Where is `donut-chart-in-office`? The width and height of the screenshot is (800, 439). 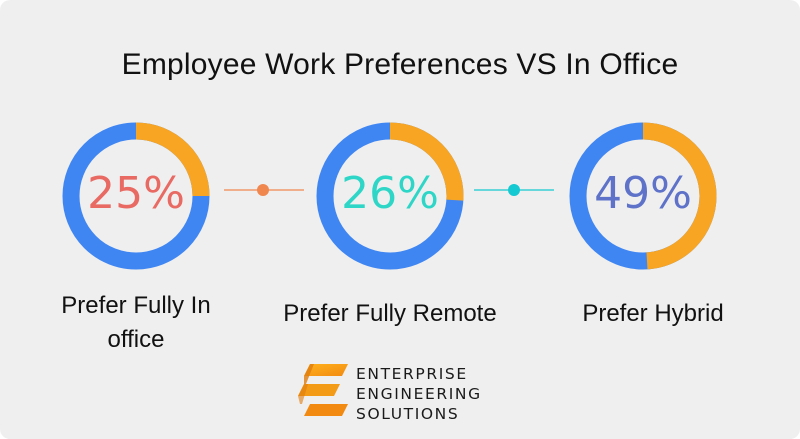
donut-chart-in-office is located at coordinates (136, 196).